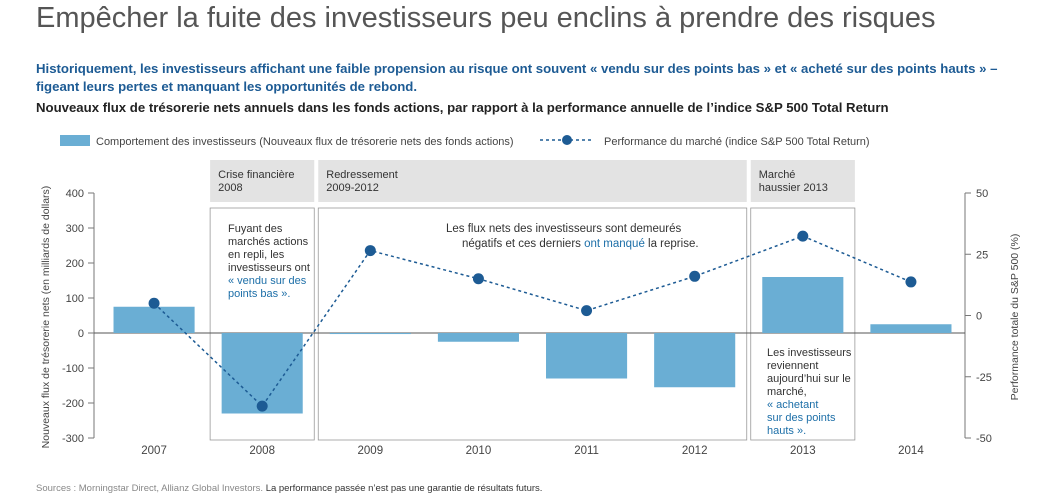 The width and height of the screenshot is (1062, 496). What do you see at coordinates (262, 451) in the screenshot?
I see `x-tick-label: 2008` at bounding box center [262, 451].